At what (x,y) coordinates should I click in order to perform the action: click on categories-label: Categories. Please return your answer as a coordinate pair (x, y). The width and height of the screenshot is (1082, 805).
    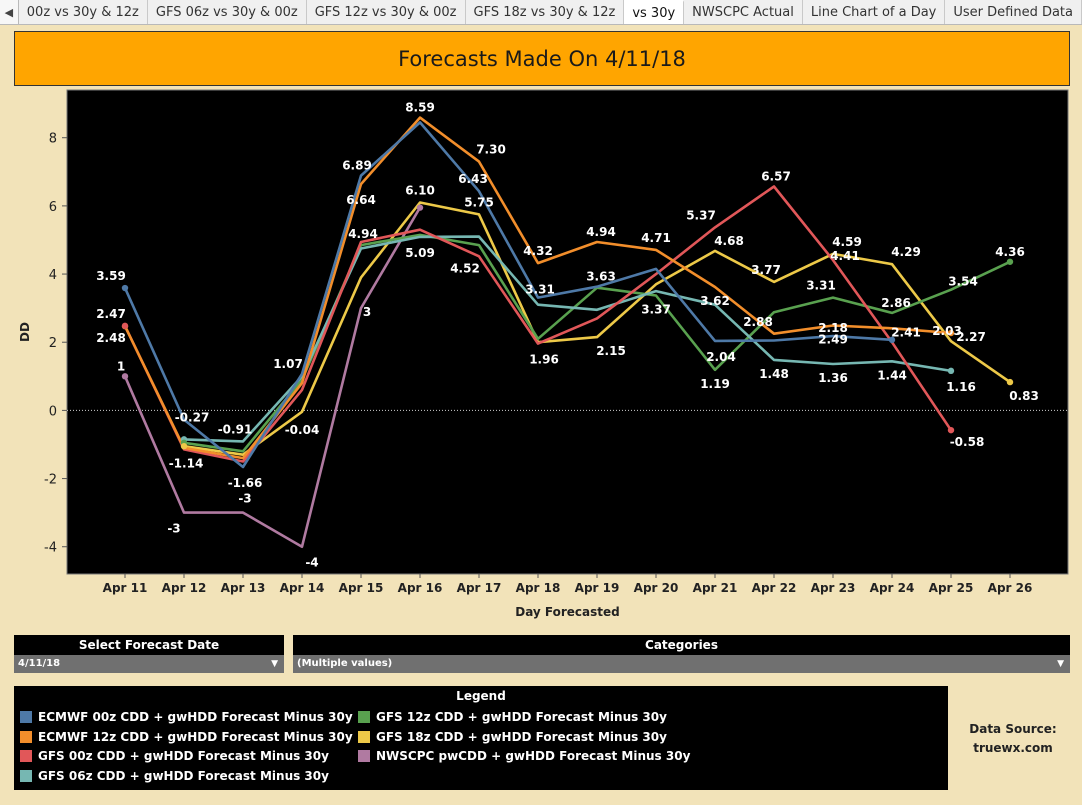
    Looking at the image, I should click on (681, 645).